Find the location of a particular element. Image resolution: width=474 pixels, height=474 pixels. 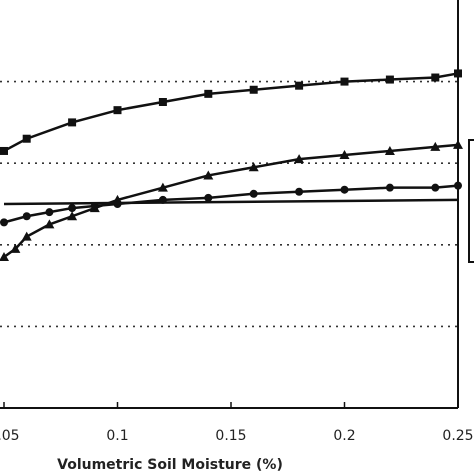

legend-bracket is located at coordinates (471, 201).